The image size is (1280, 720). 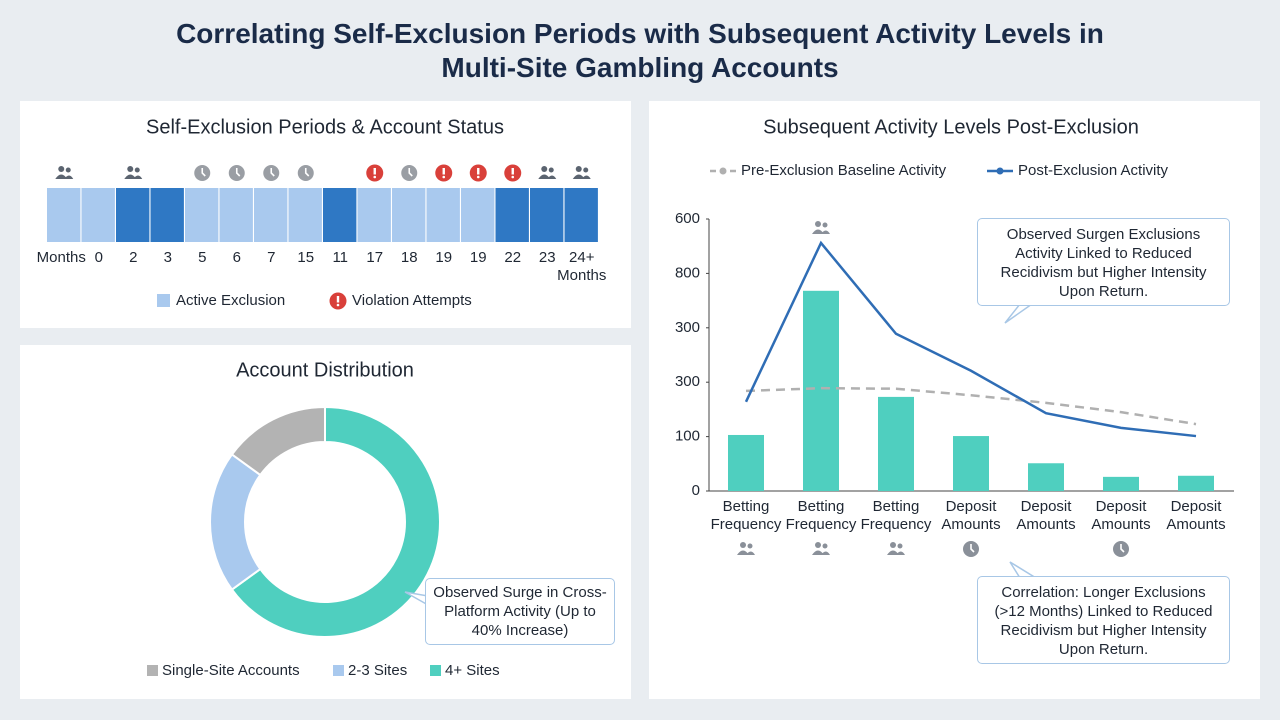 I want to click on x-tick-label: 18, so click(x=409, y=257).